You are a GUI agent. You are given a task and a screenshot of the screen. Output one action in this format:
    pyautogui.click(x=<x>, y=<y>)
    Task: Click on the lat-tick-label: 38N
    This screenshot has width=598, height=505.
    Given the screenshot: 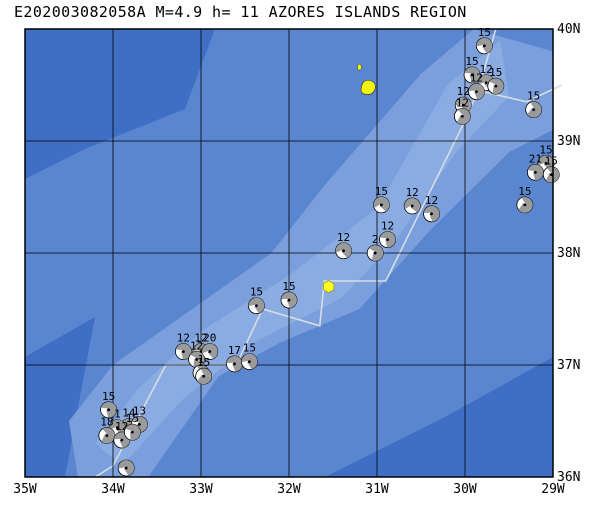 What is the action you would take?
    pyautogui.click(x=568, y=253)
    